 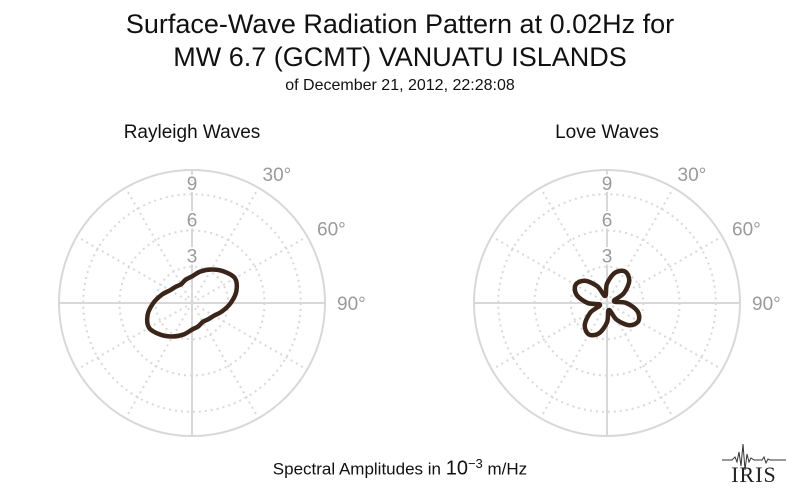 What do you see at coordinates (351, 304) in the screenshot?
I see `rayleigh-angle-label-90: 90°` at bounding box center [351, 304].